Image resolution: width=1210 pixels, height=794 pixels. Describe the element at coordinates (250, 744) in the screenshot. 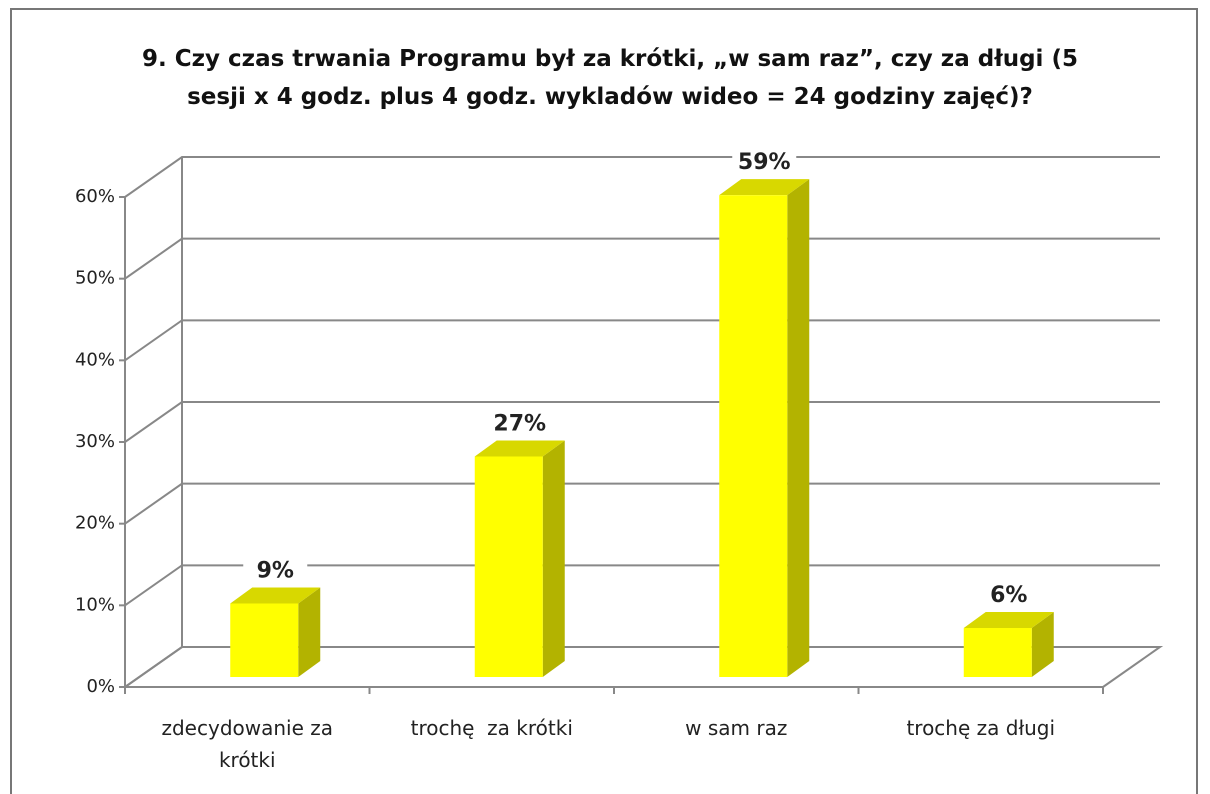

I see `x-tick-label: zdecydowanie za krótki` at that location.